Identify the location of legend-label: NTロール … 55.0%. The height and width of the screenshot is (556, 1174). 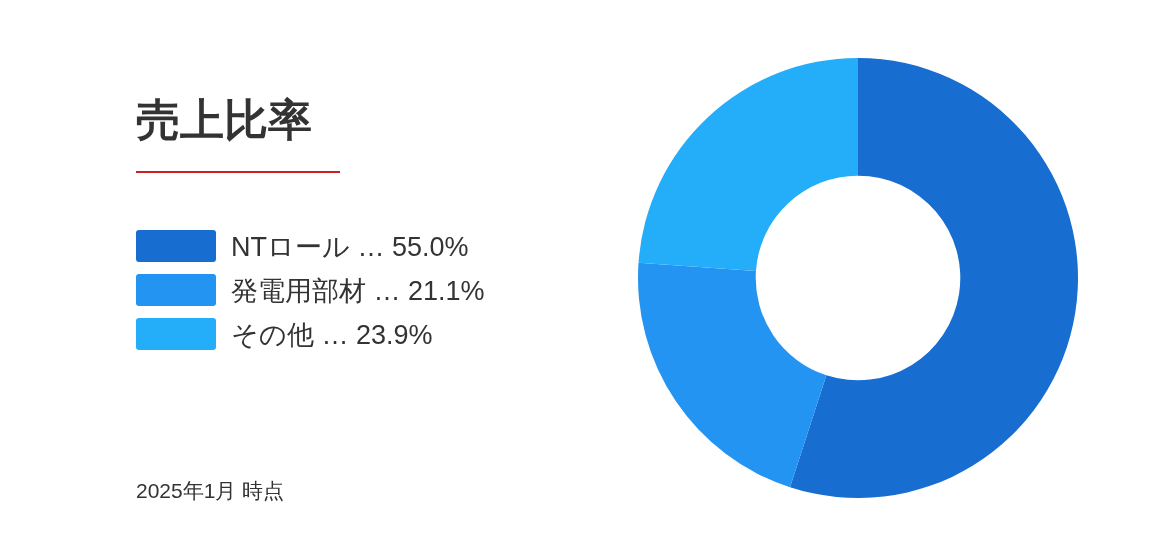
(350, 247).